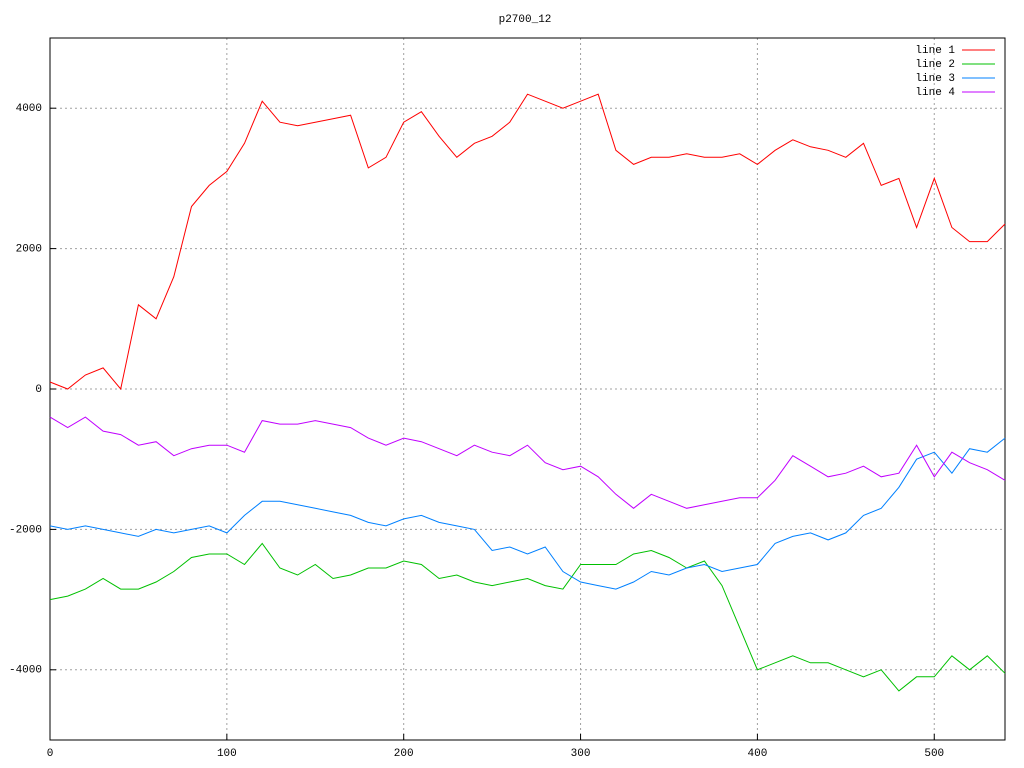 This screenshot has width=1024, height=768. I want to click on x-tick-label: 100, so click(227, 754).